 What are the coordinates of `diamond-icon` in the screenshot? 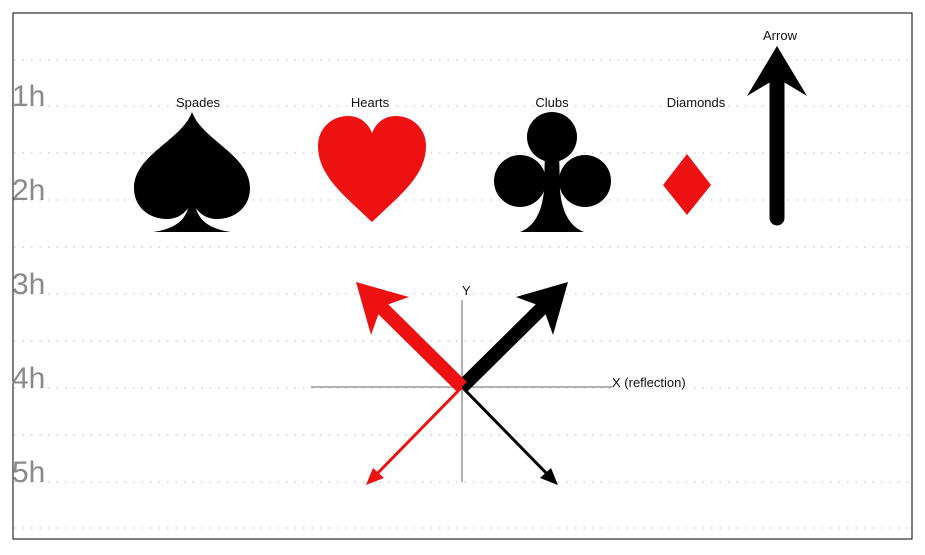 It's located at (687, 184).